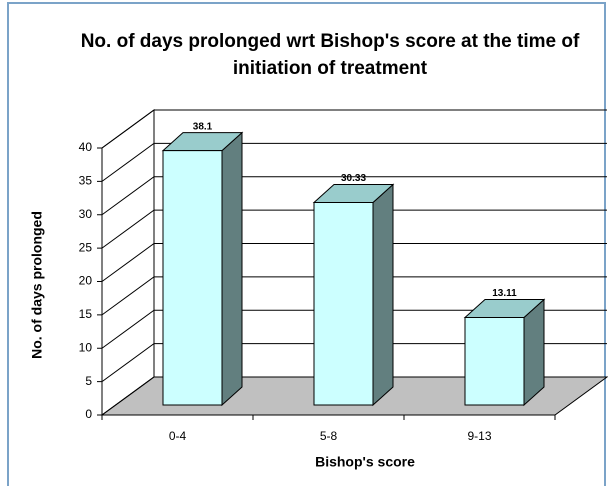 Image resolution: width=608 pixels, height=486 pixels. I want to click on y-tick-label: 5, so click(88, 381).